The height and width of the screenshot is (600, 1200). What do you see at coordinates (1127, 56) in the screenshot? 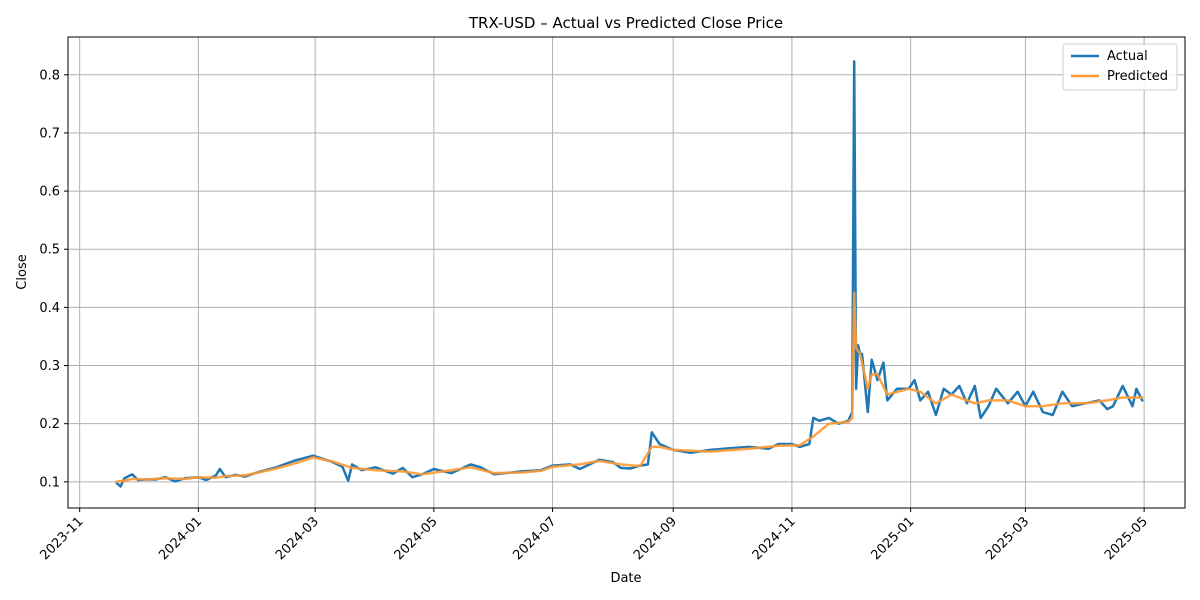
I see `legend-label-actual: Actual` at bounding box center [1127, 56].